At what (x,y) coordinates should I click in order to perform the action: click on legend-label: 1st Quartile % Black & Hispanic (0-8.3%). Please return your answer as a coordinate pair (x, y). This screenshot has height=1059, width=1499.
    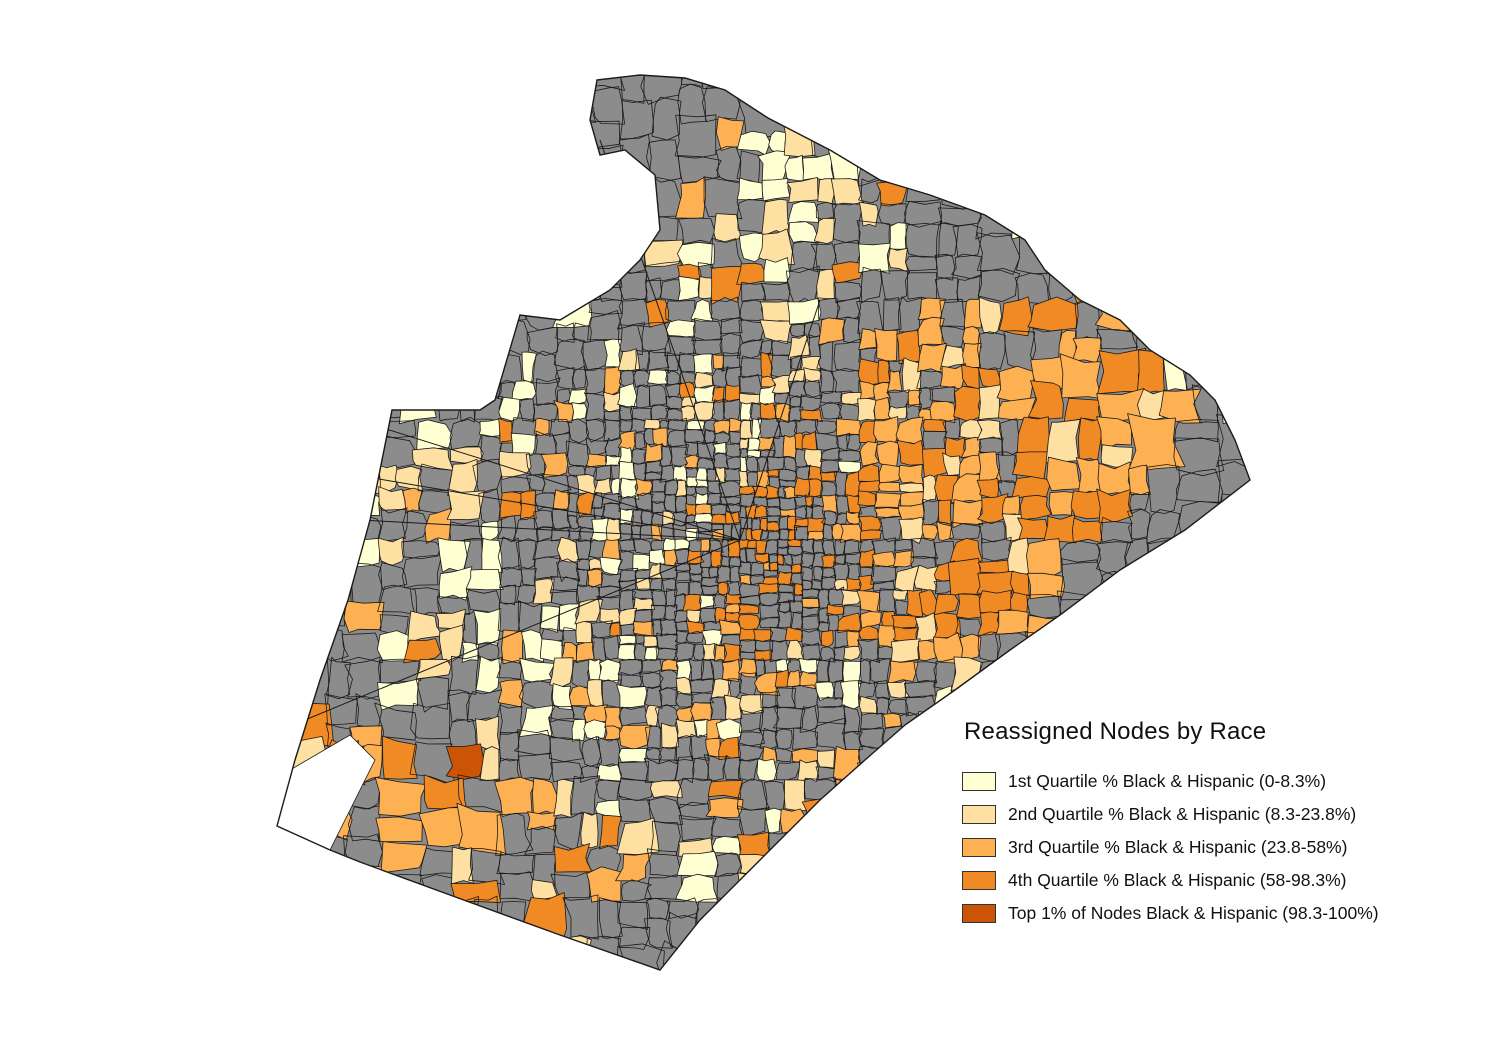
    Looking at the image, I should click on (1167, 781).